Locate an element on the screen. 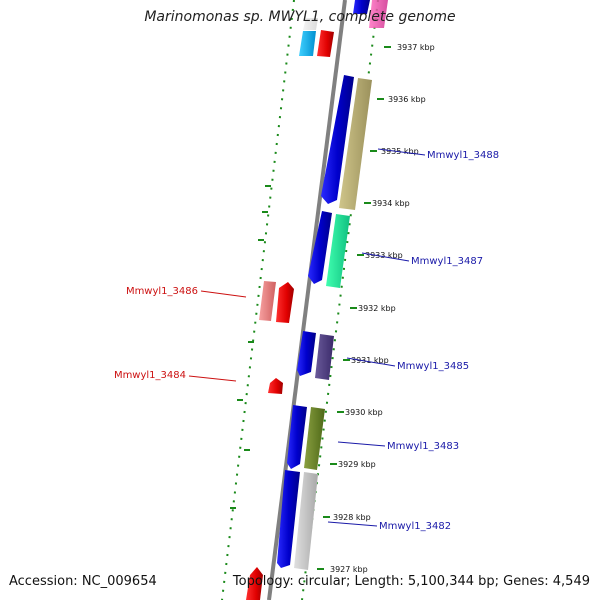 Image resolution: width=600 pixels, height=600 pixels. tick-label-3928: 3928 kbp is located at coordinates (352, 517).